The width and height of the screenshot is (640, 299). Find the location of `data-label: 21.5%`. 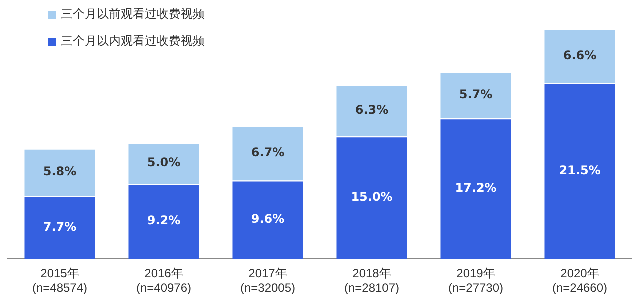

data-label: 21.5% is located at coordinates (580, 170).